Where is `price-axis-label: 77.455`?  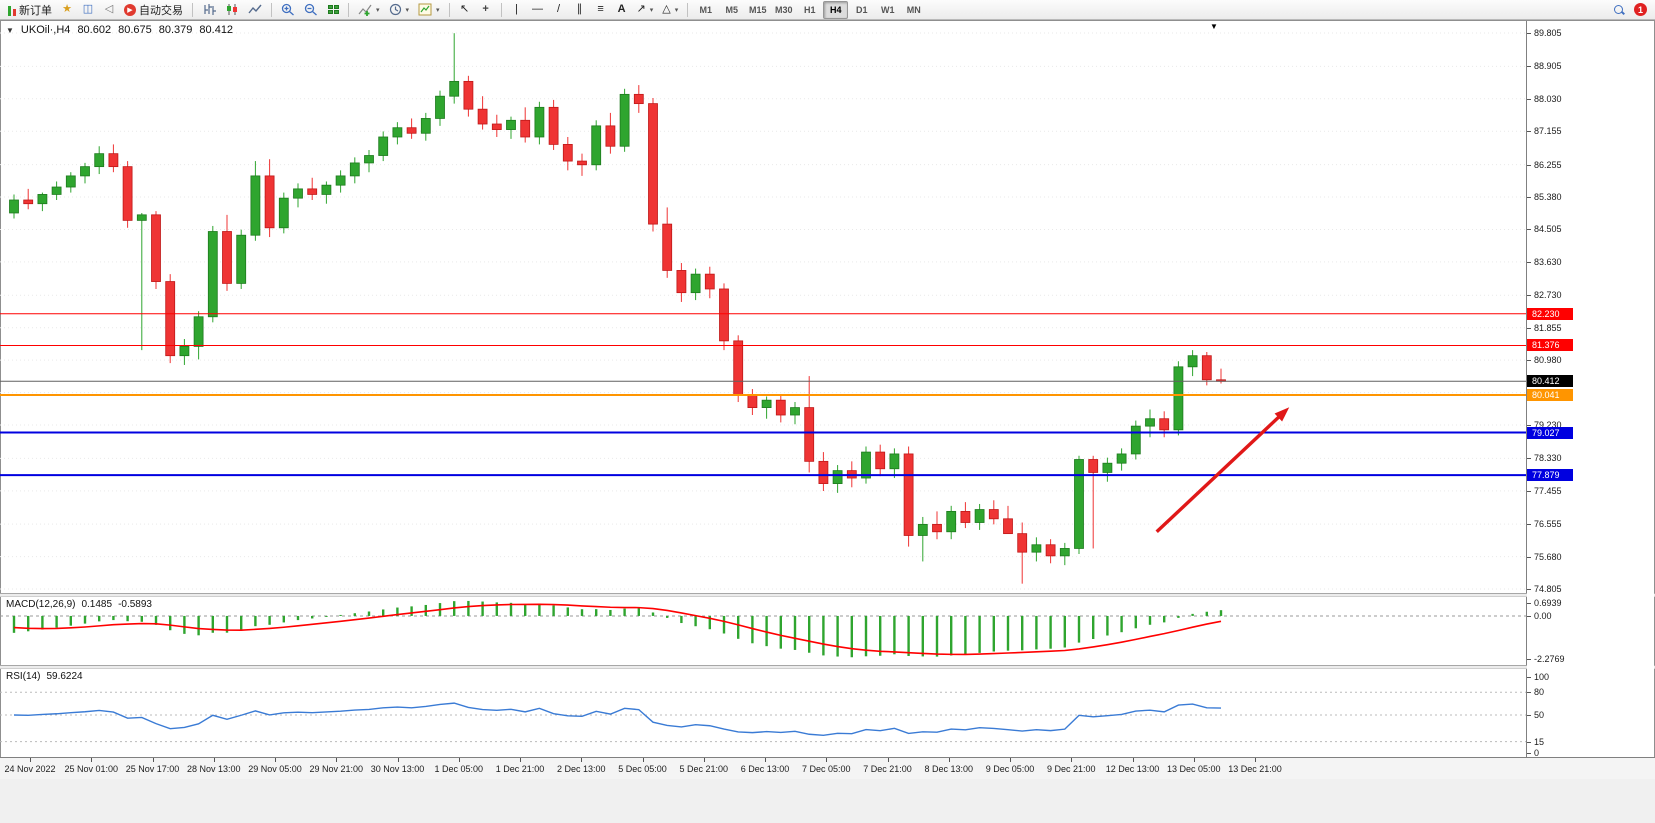
price-axis-label: 77.455 is located at coordinates (1548, 490).